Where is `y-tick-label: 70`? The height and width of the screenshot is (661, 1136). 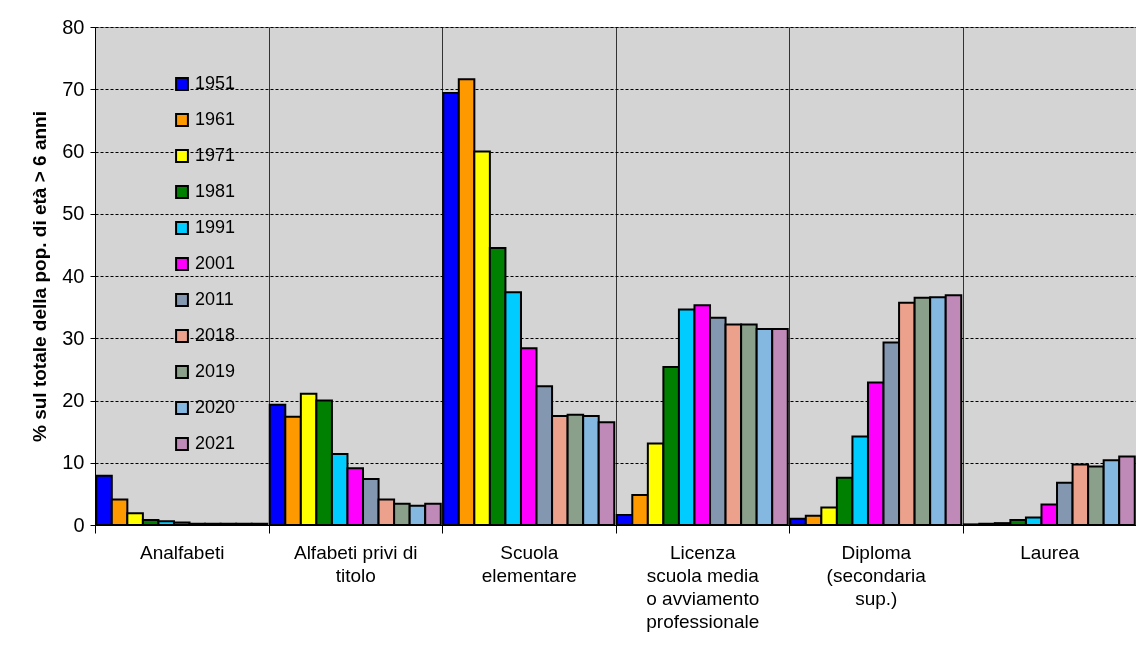 y-tick-label: 70 is located at coordinates (73, 88).